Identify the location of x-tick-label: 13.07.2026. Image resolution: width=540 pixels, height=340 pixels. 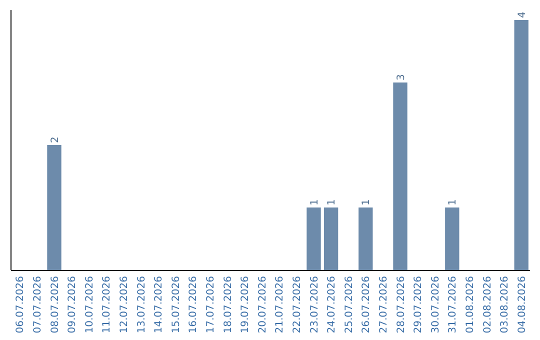
(142, 305).